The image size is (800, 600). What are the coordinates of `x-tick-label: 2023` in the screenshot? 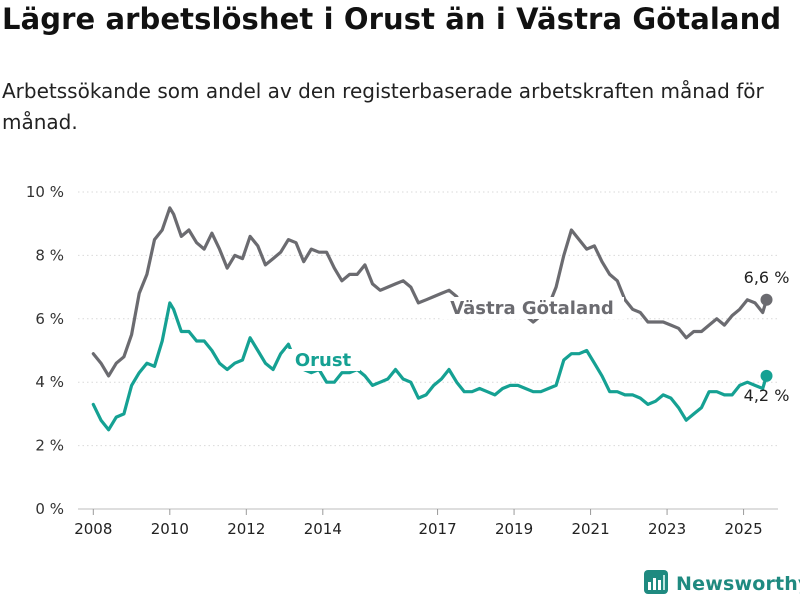 It's located at (667, 529).